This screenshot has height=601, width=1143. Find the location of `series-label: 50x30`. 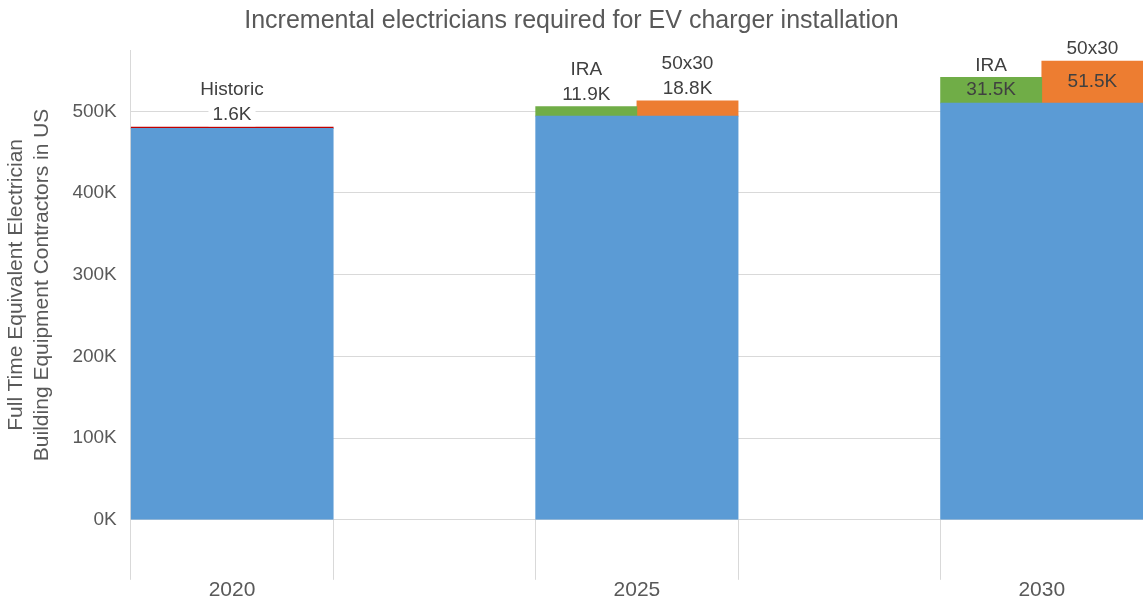

series-label: 50x30 is located at coordinates (1092, 48).